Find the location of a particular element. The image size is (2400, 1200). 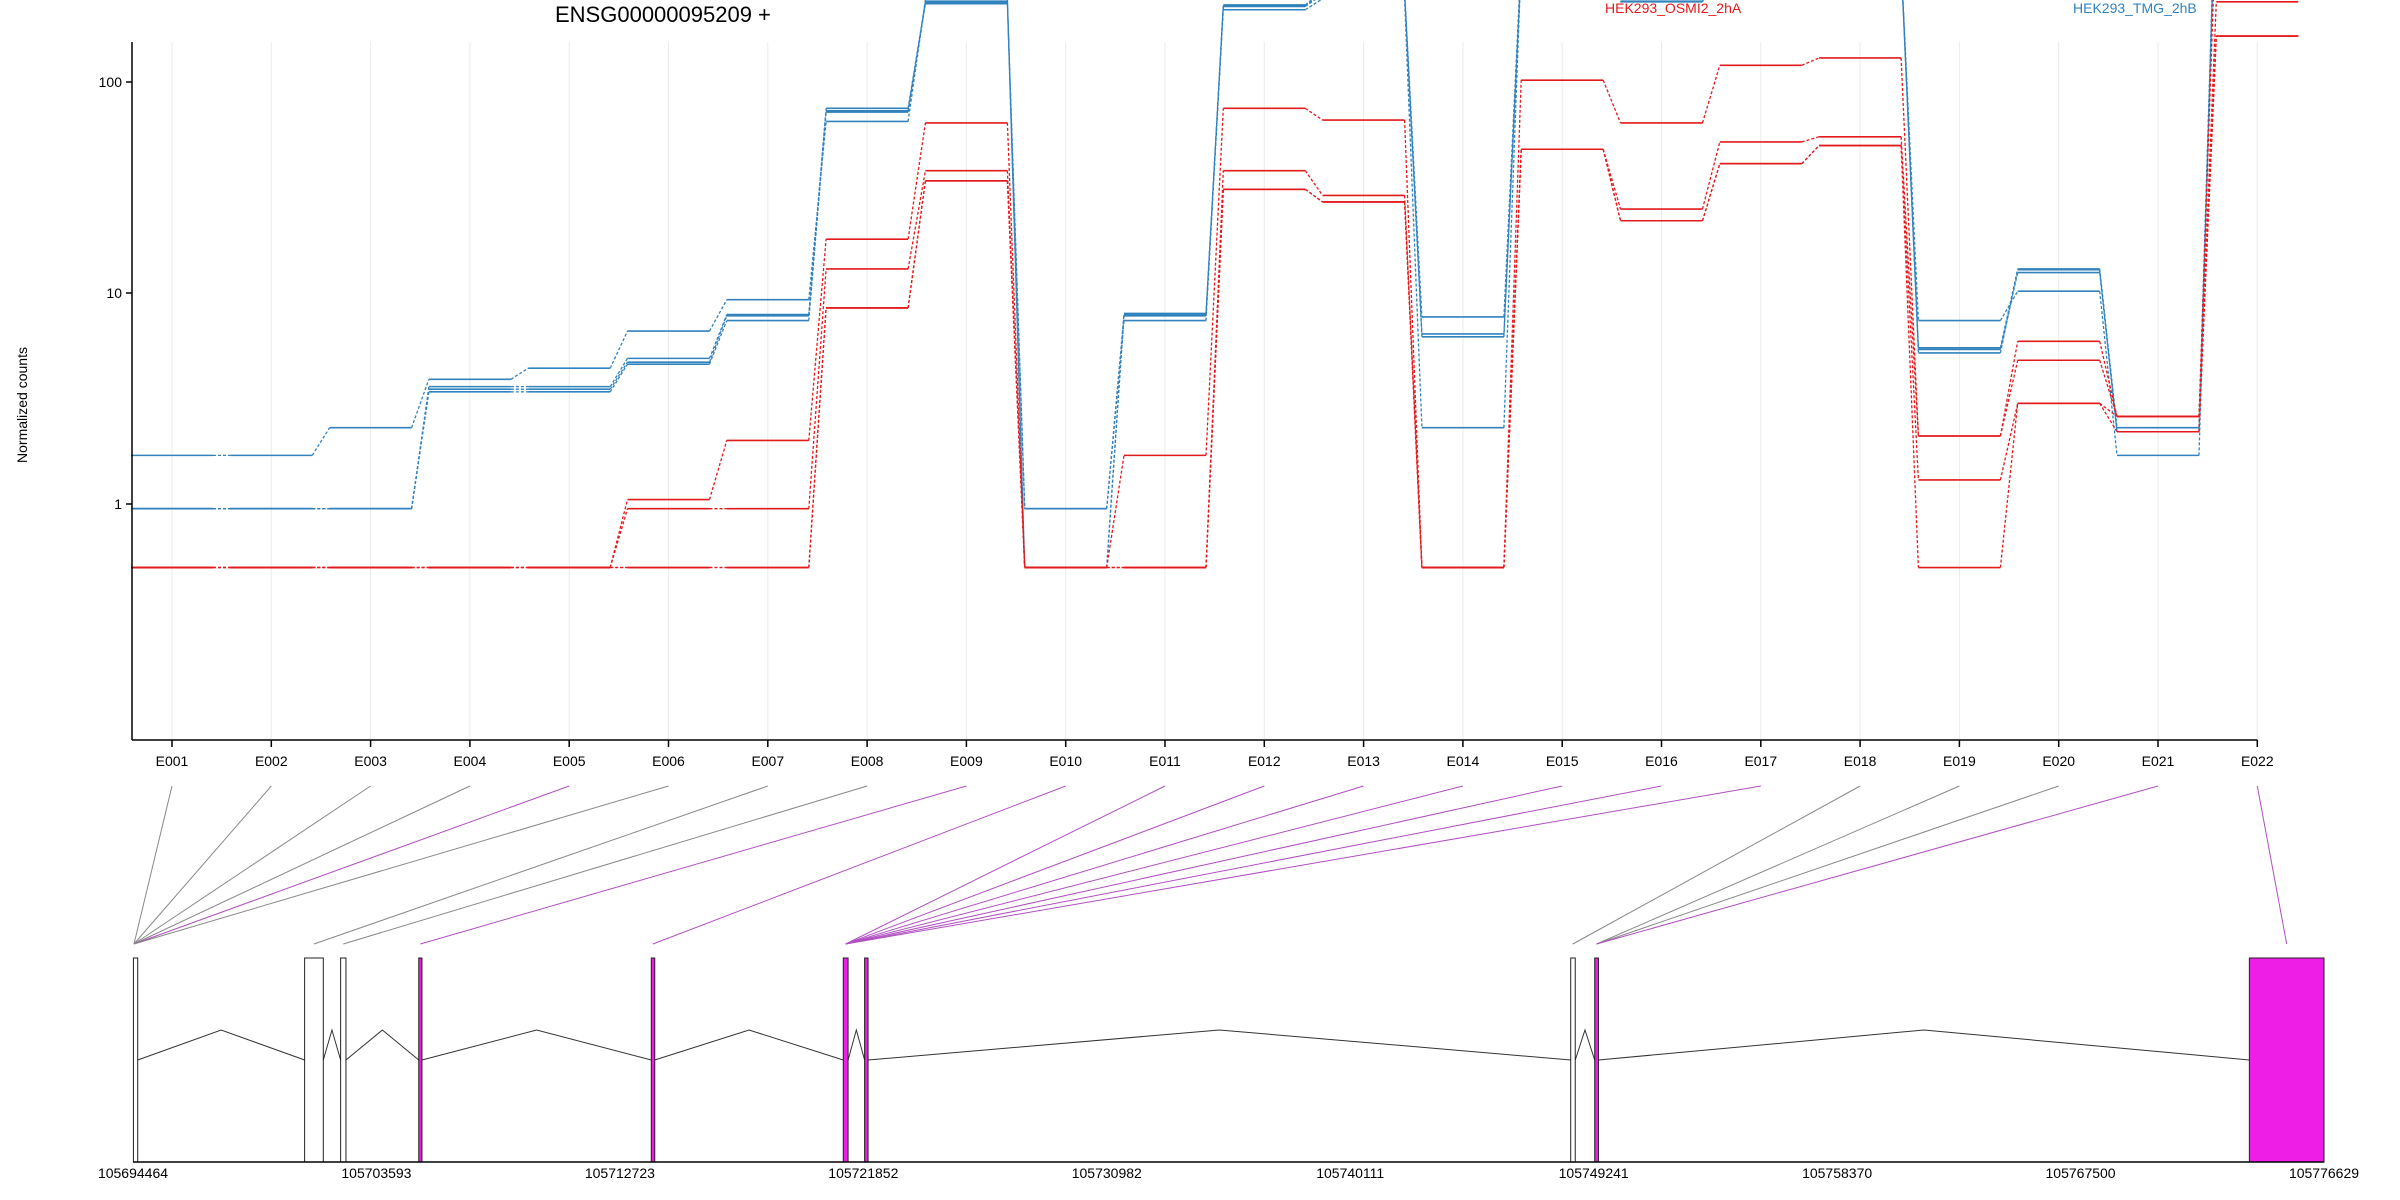

x-tick-label: E015 is located at coordinates (1562, 761).